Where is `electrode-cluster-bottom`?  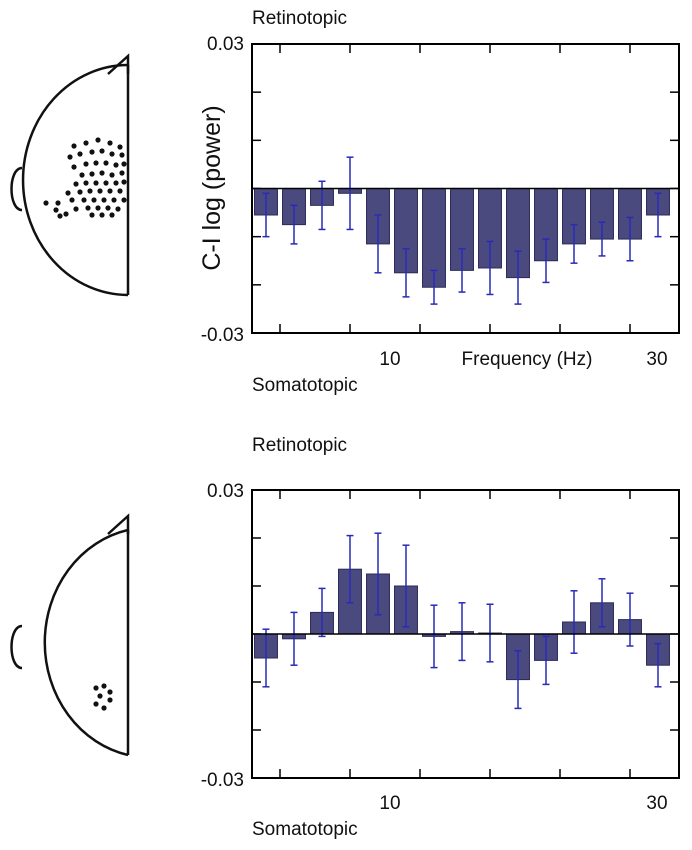 electrode-cluster-bottom is located at coordinates (103, 697).